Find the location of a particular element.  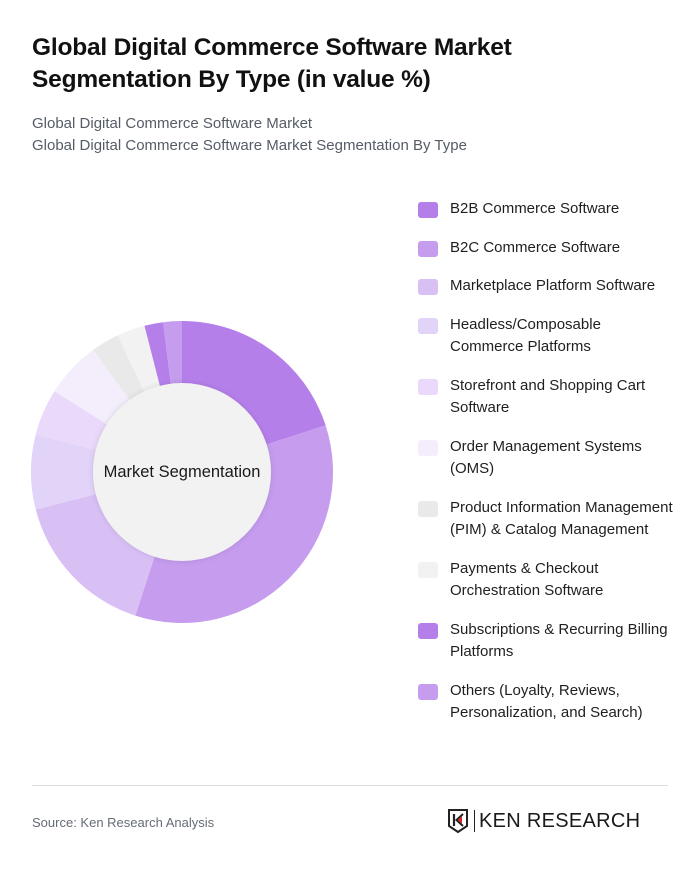

logo-text: KEN RESEARCH is located at coordinates (560, 820).